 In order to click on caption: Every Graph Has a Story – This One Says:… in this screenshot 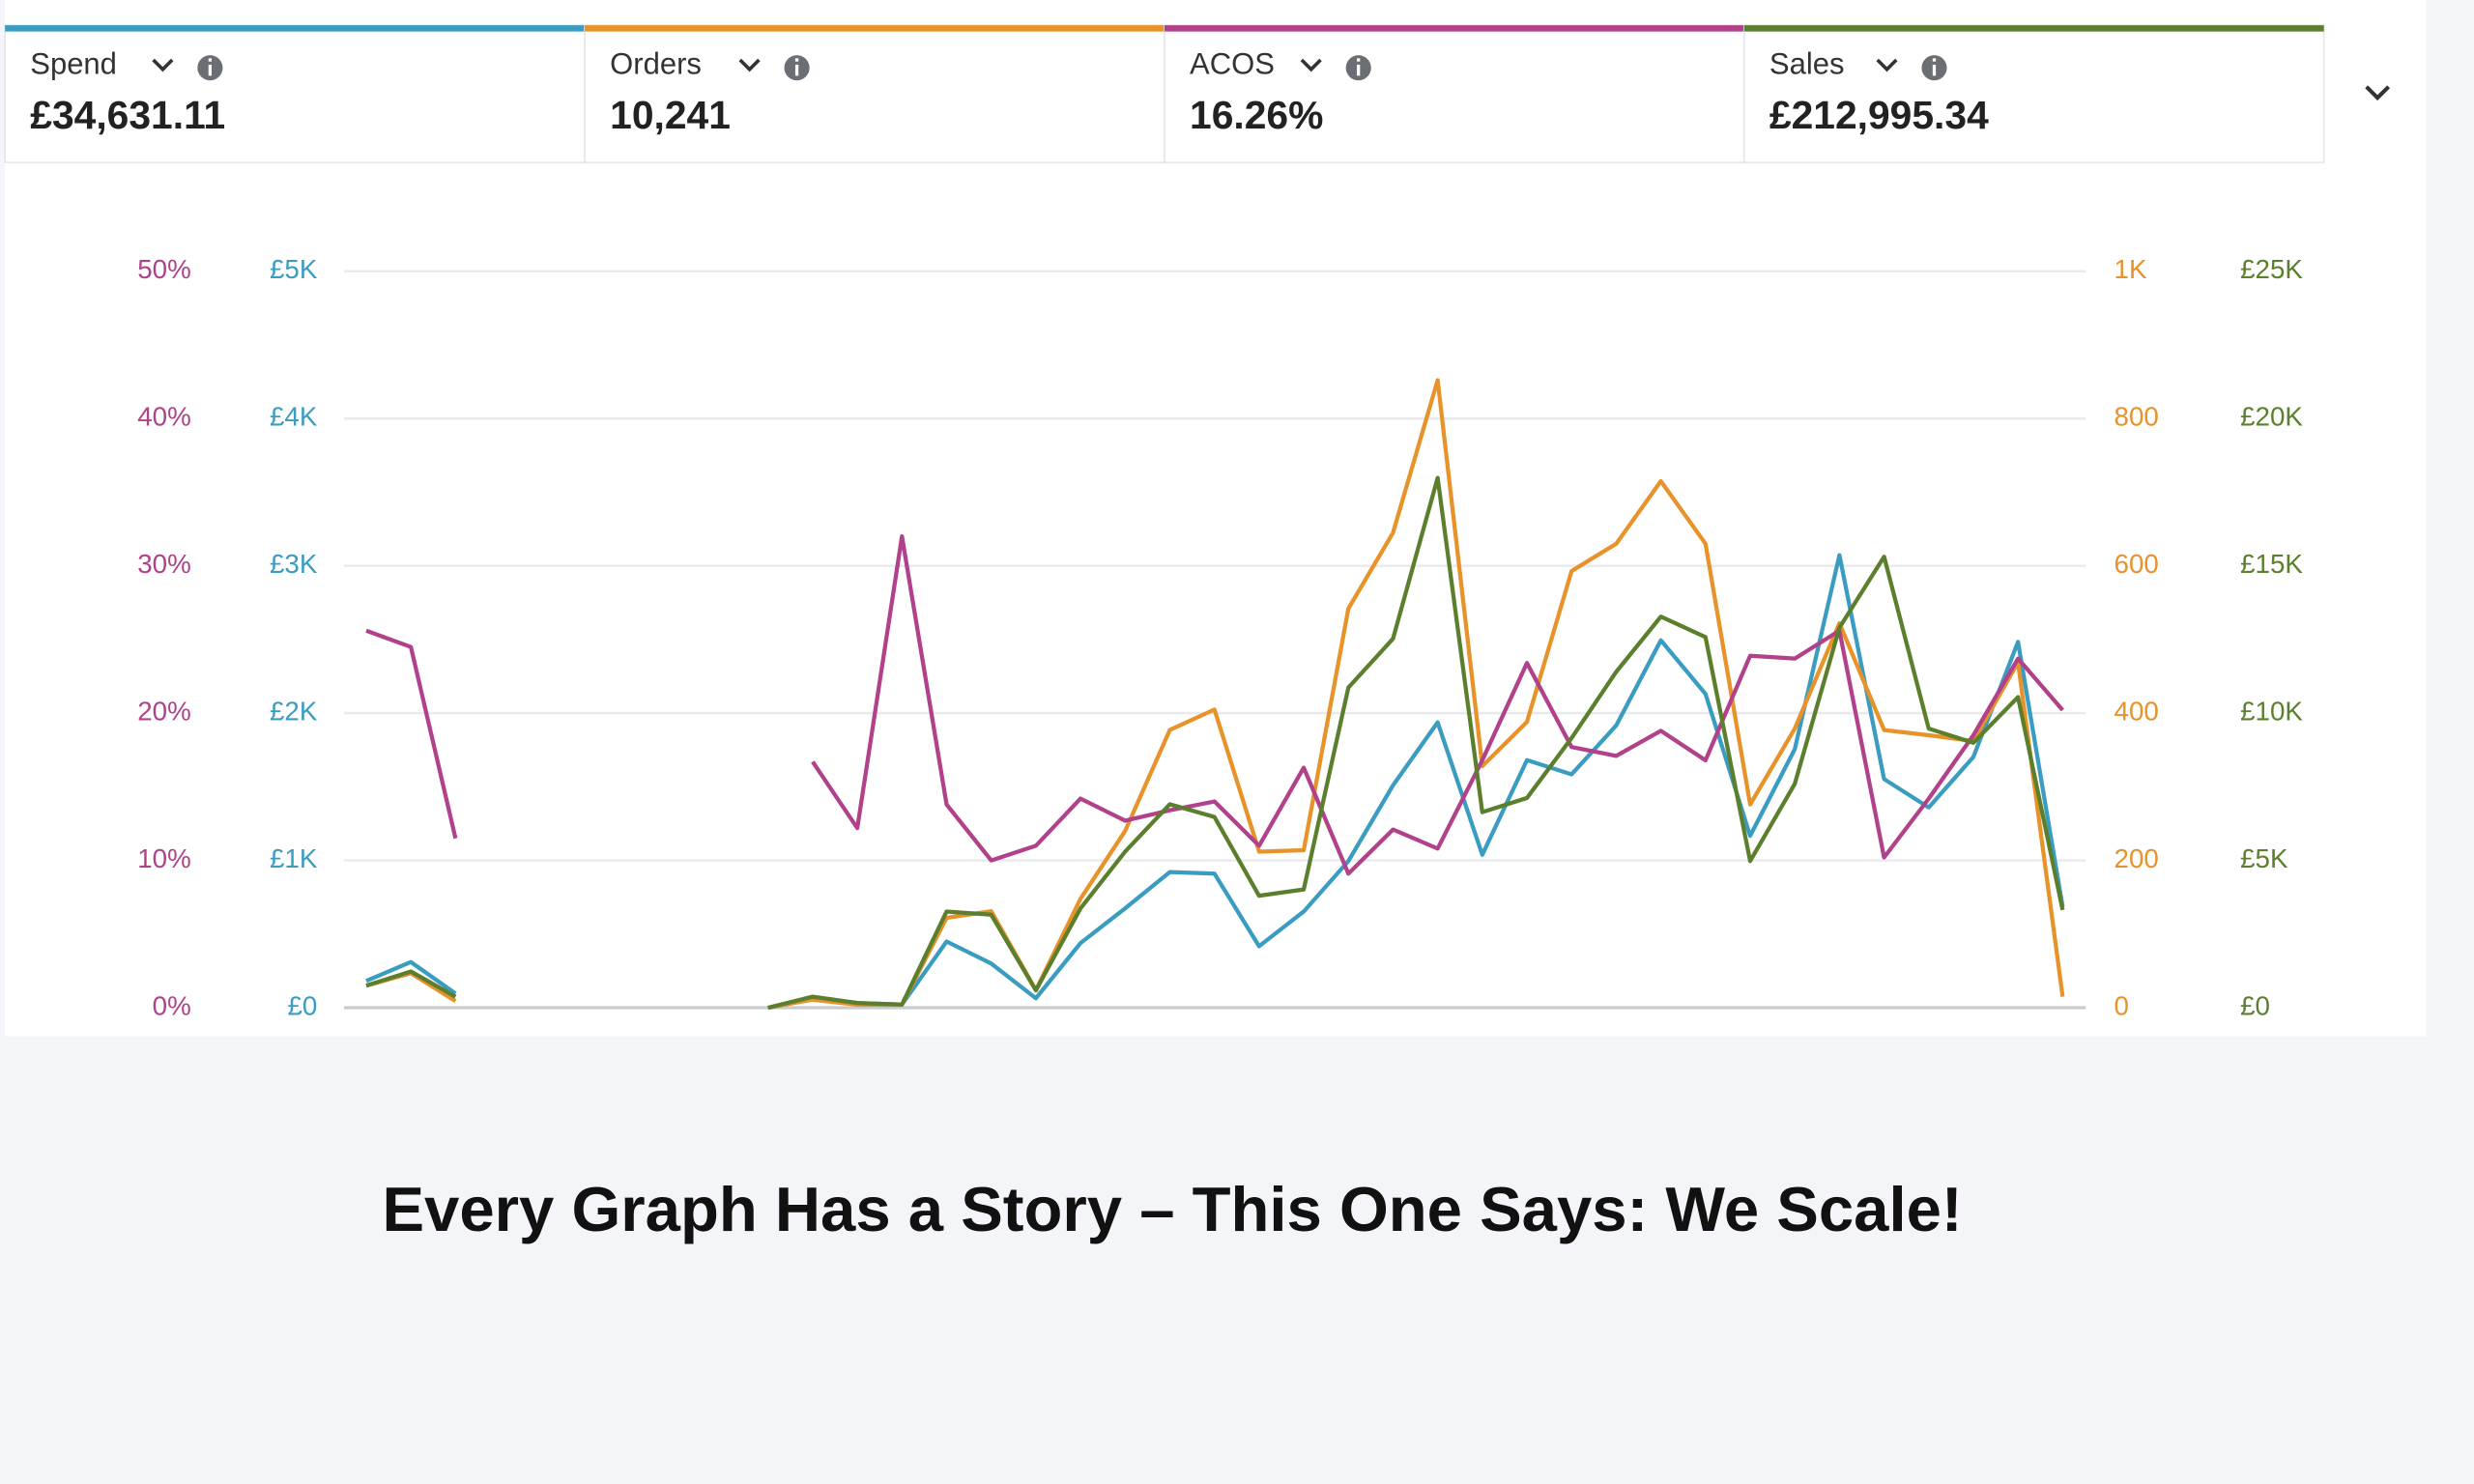, I will do `click(1172, 1209)`.